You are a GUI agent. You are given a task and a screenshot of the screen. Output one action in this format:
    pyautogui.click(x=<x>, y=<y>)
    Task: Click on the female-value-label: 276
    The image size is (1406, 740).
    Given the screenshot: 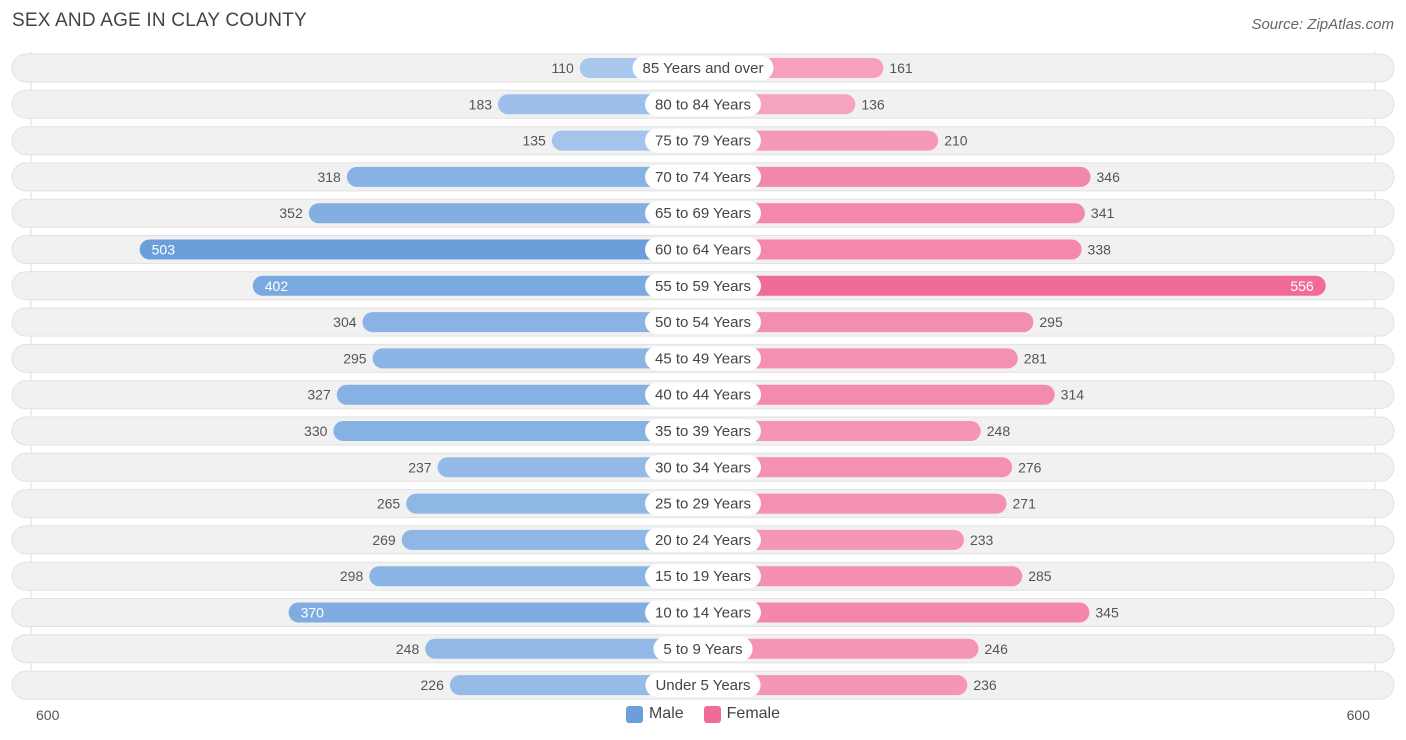 What is the action you would take?
    pyautogui.click(x=1030, y=467)
    